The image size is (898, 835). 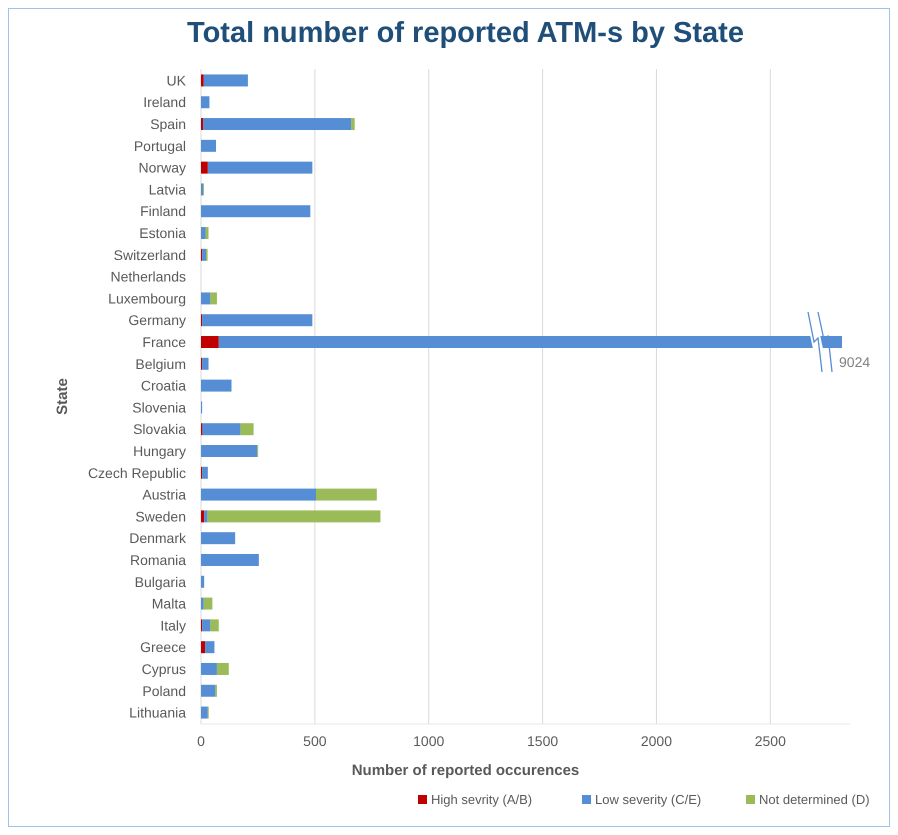 What do you see at coordinates (770, 741) in the screenshot?
I see `x-tick-label: 2500` at bounding box center [770, 741].